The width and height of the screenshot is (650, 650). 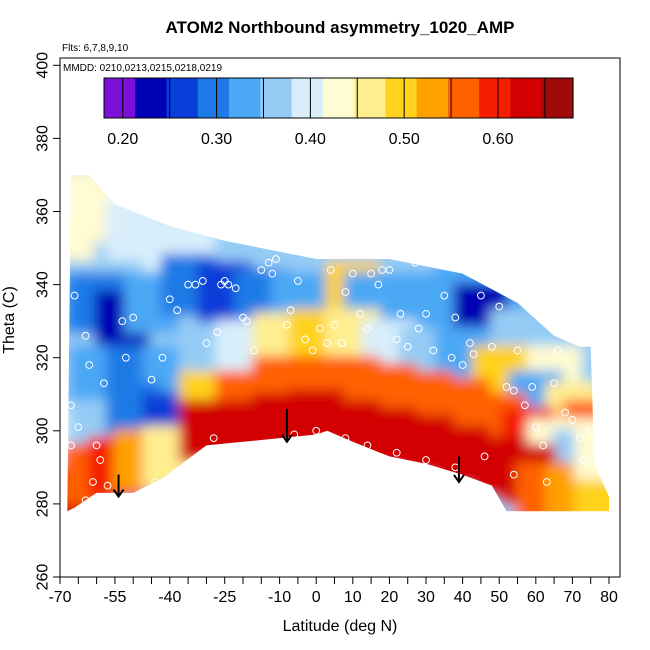 What do you see at coordinates (536, 597) in the screenshot?
I see `x-tick-label: 60` at bounding box center [536, 597].